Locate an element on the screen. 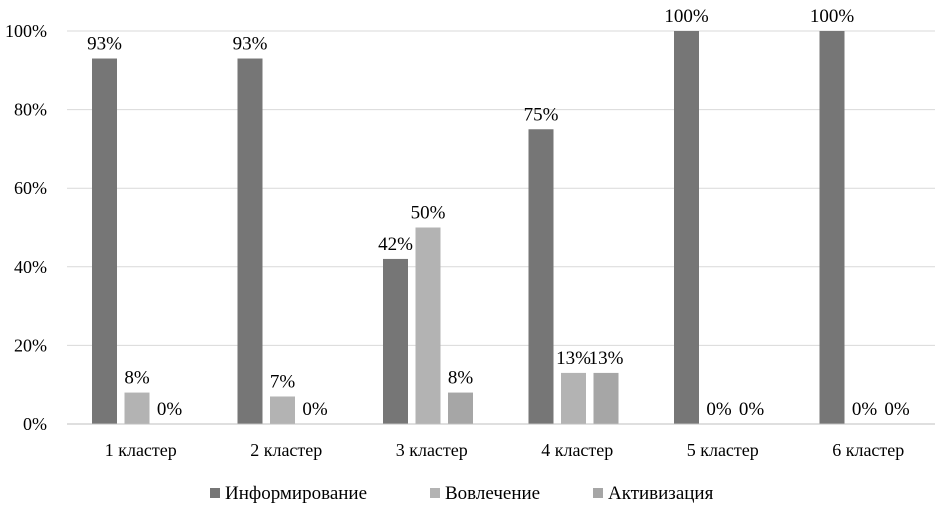 This screenshot has width=935, height=506. data-label: 7% is located at coordinates (283, 381).